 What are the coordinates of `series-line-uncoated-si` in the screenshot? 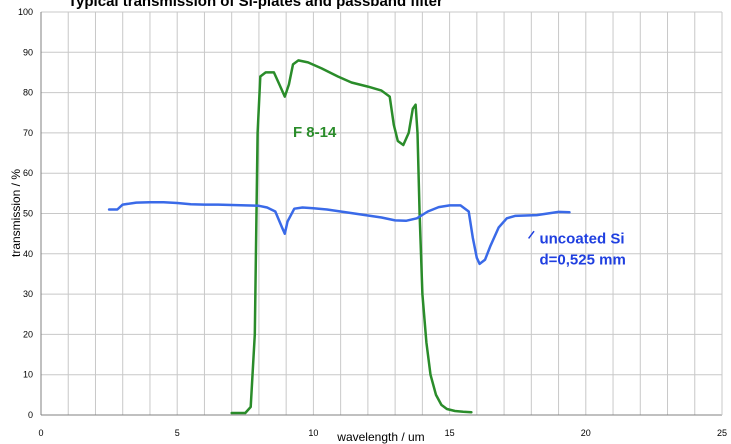 It's located at (339, 233).